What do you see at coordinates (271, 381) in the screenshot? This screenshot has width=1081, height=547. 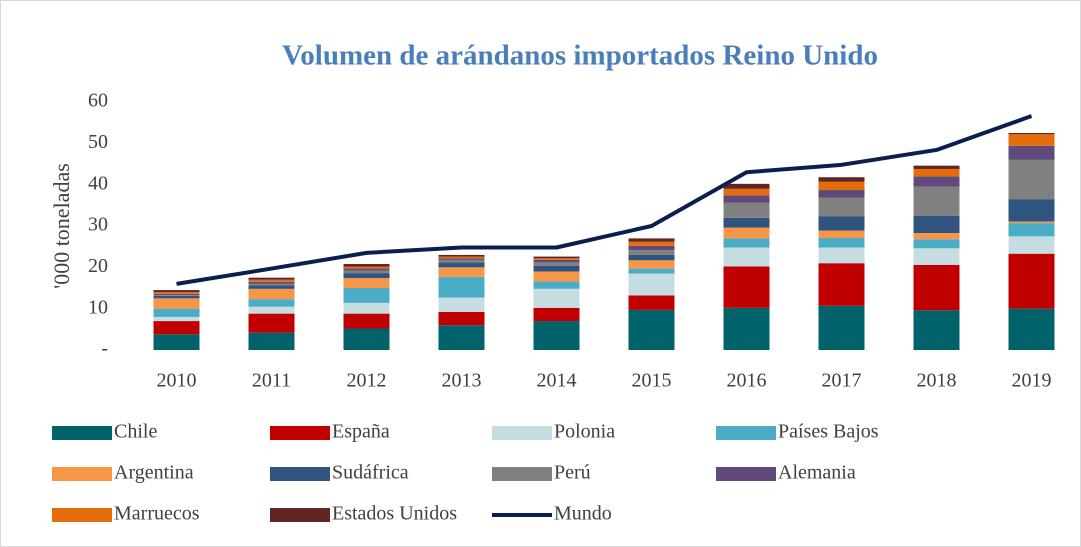 I see `x-tick-label: 2011` at bounding box center [271, 381].